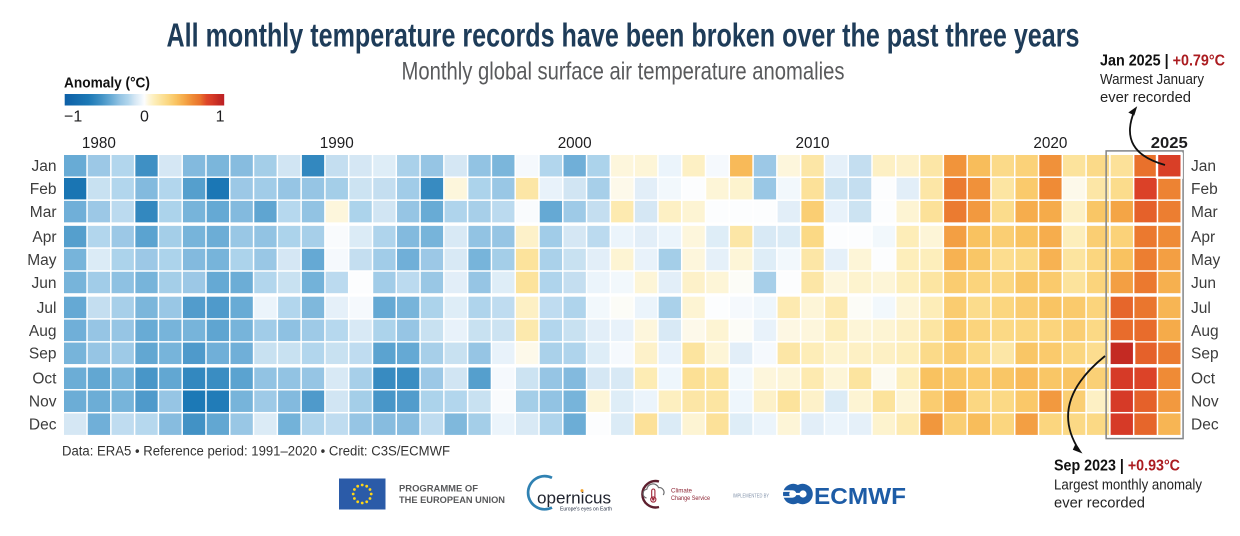 This screenshot has width=1240, height=536. Describe the element at coordinates (586, 510) in the screenshot. I see `svg-text: Europe's eyes on Earth` at that location.